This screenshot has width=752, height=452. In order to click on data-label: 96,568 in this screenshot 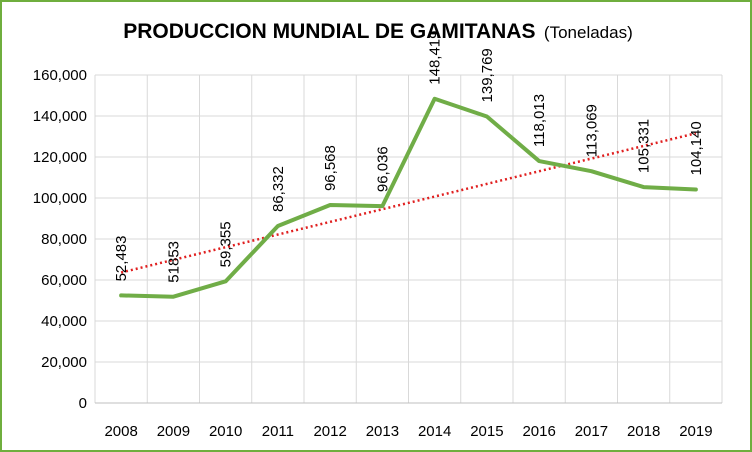, I will do `click(330, 168)`.